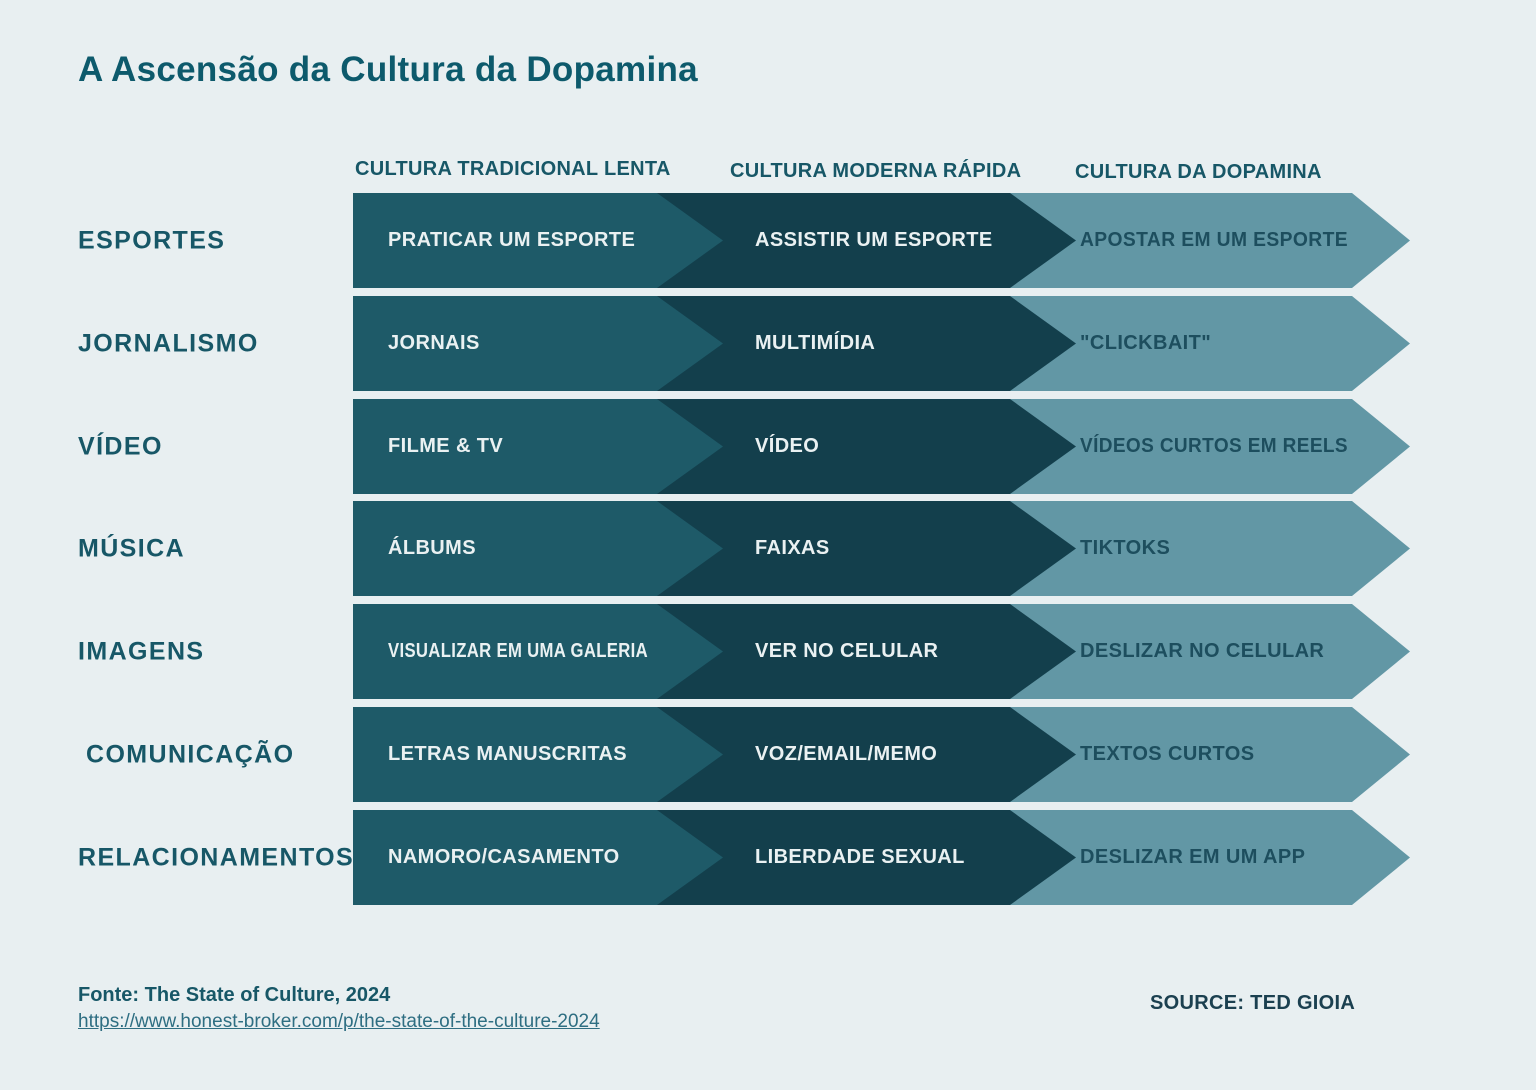 The width and height of the screenshot is (1536, 1090). Describe the element at coordinates (141, 651) in the screenshot. I see `row-category-label: IMAGENS` at that location.